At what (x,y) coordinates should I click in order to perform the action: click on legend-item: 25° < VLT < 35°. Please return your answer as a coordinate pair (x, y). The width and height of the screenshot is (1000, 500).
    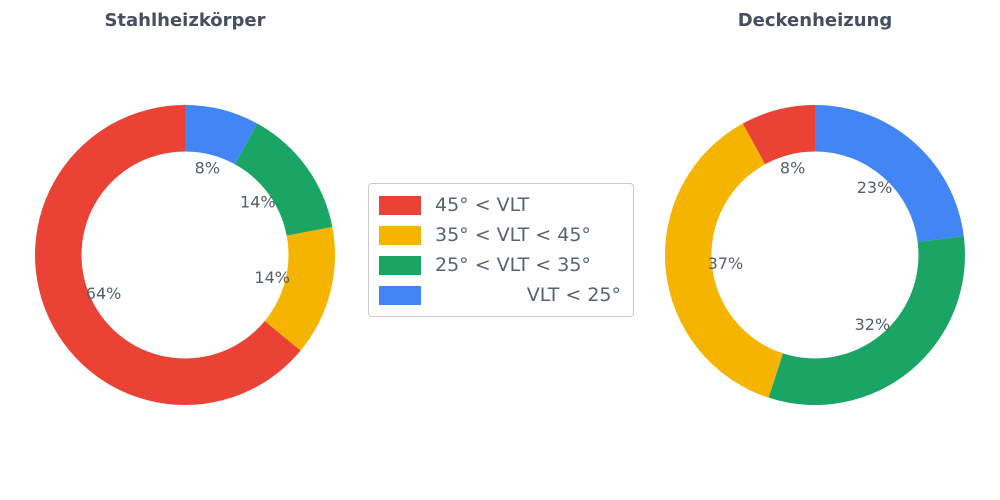
    Looking at the image, I should click on (500, 265).